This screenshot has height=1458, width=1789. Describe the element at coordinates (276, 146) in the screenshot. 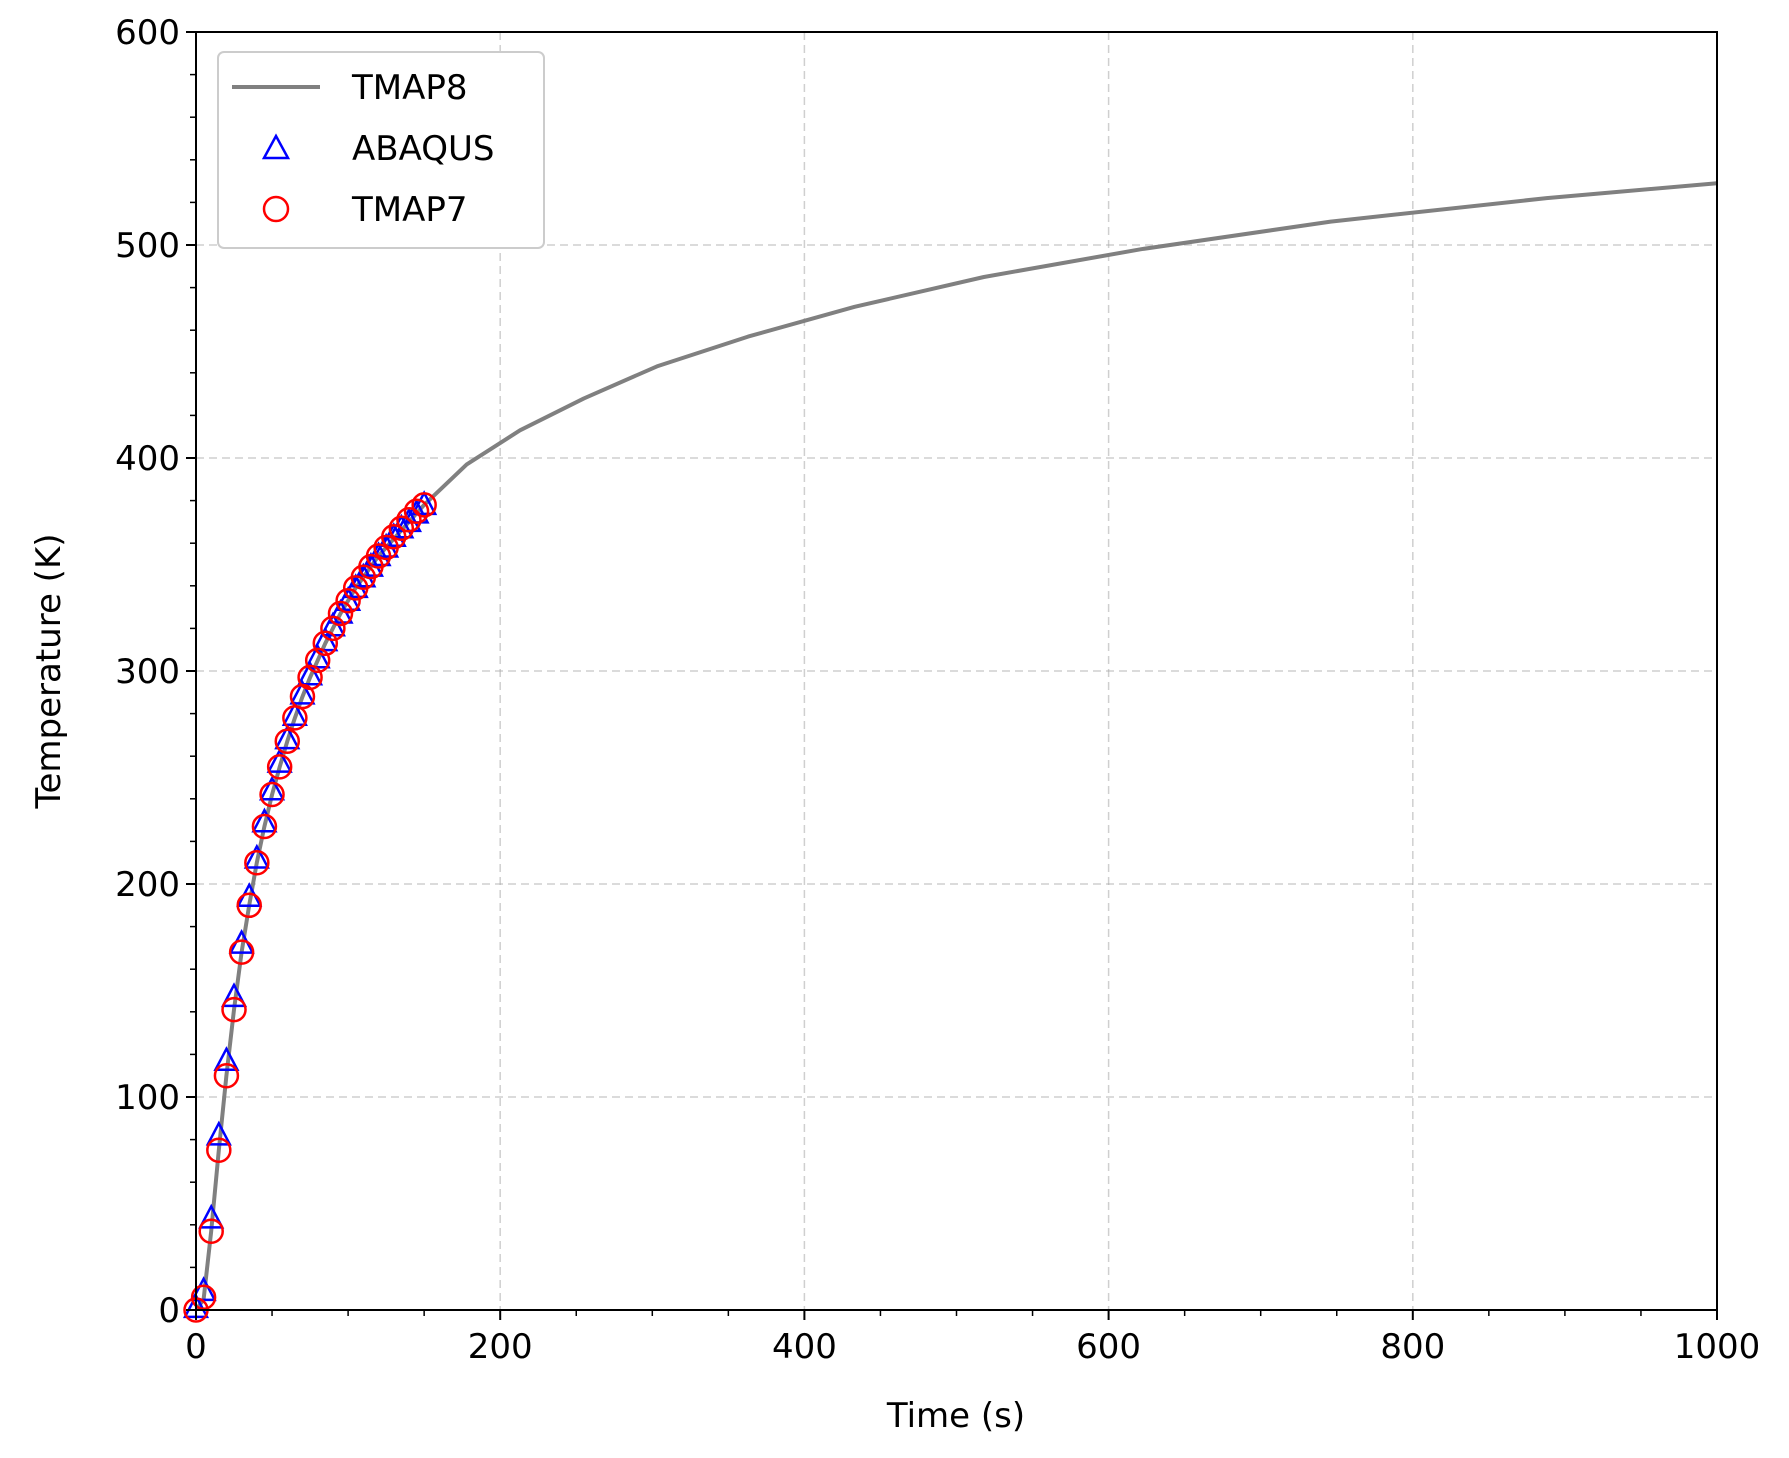

I see `legend-abaqus-swatch` at that location.